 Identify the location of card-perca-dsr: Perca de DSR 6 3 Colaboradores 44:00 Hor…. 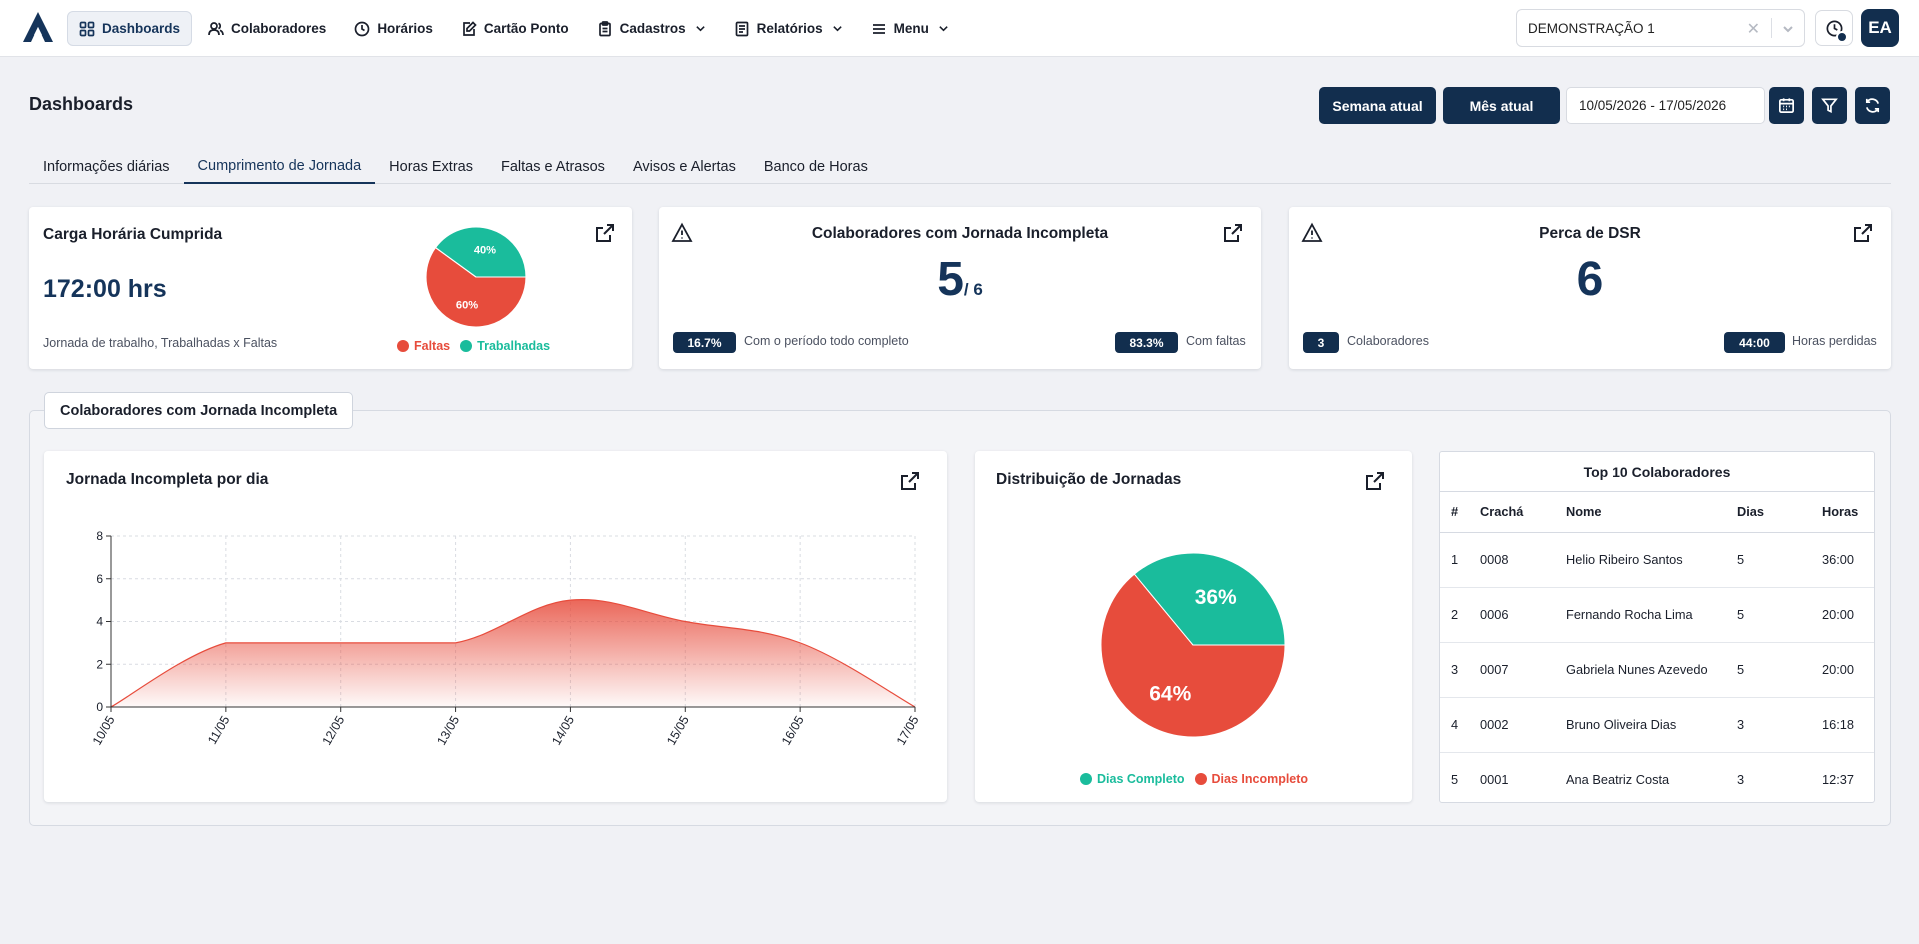
(1590, 288).